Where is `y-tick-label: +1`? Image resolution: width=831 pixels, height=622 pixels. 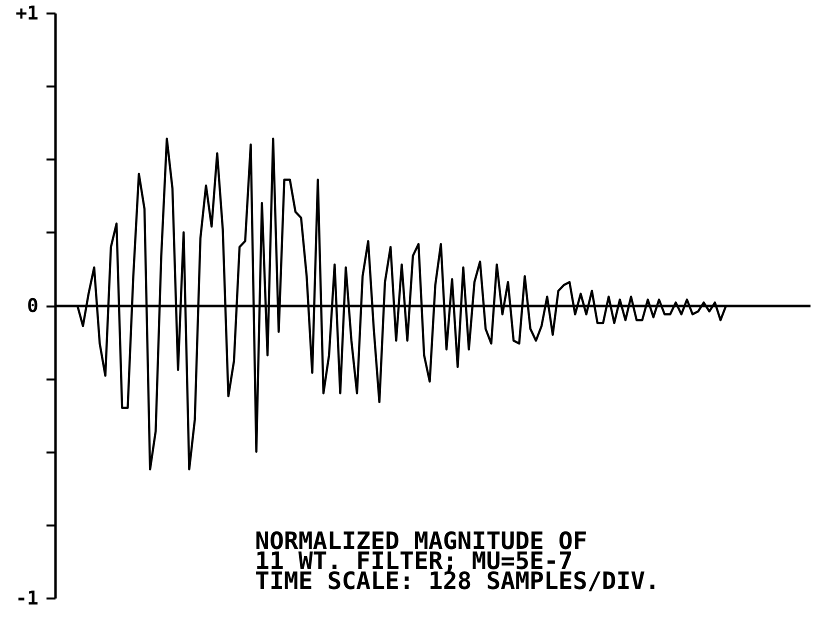 y-tick-label: +1 is located at coordinates (27, 13).